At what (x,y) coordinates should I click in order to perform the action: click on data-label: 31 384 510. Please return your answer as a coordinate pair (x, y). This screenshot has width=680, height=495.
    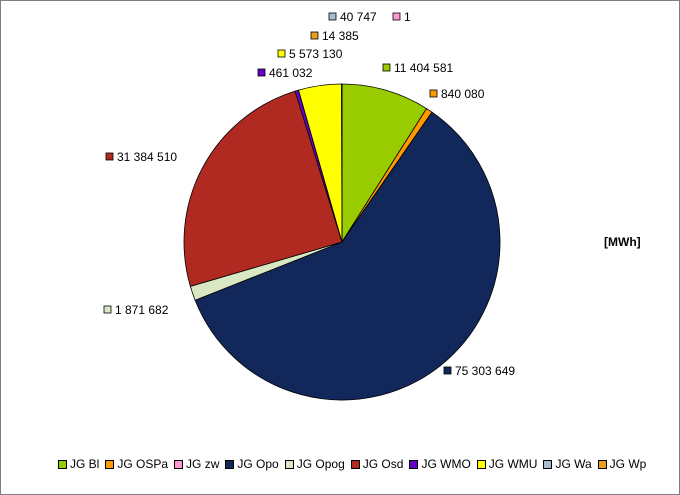
    Looking at the image, I should click on (147, 157).